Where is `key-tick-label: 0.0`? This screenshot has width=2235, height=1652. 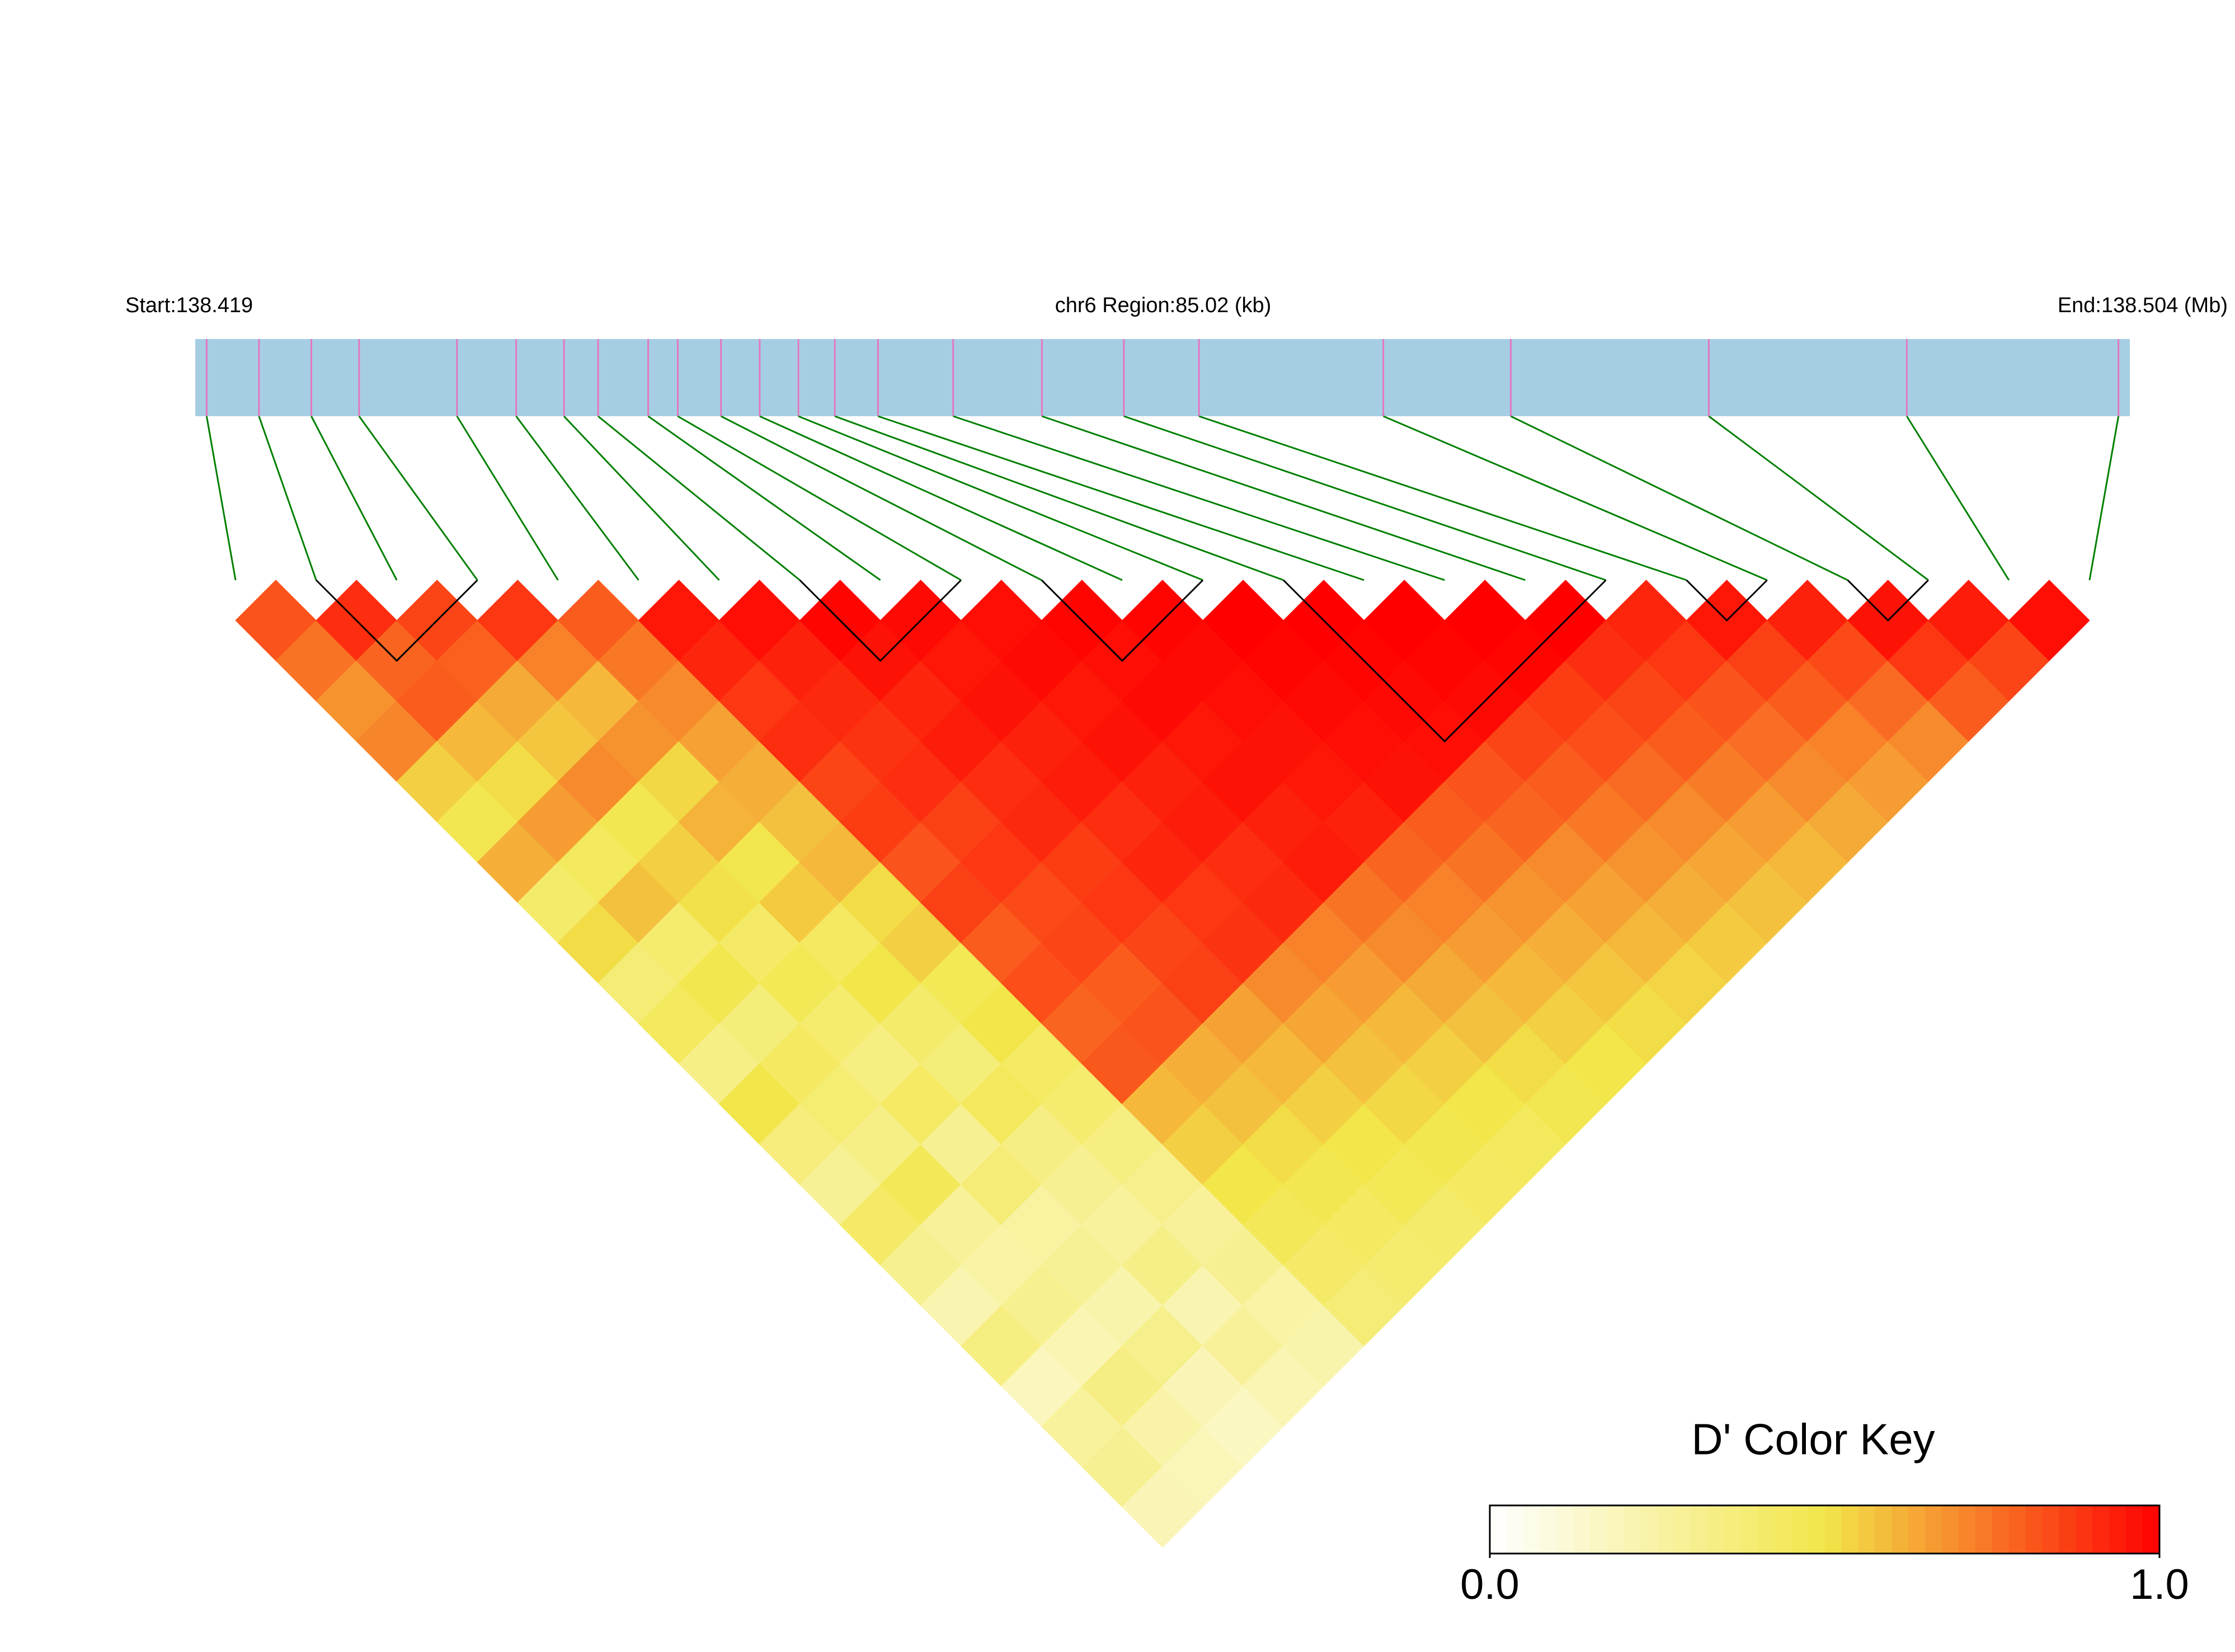
key-tick-label: 0.0 is located at coordinates (1489, 1585).